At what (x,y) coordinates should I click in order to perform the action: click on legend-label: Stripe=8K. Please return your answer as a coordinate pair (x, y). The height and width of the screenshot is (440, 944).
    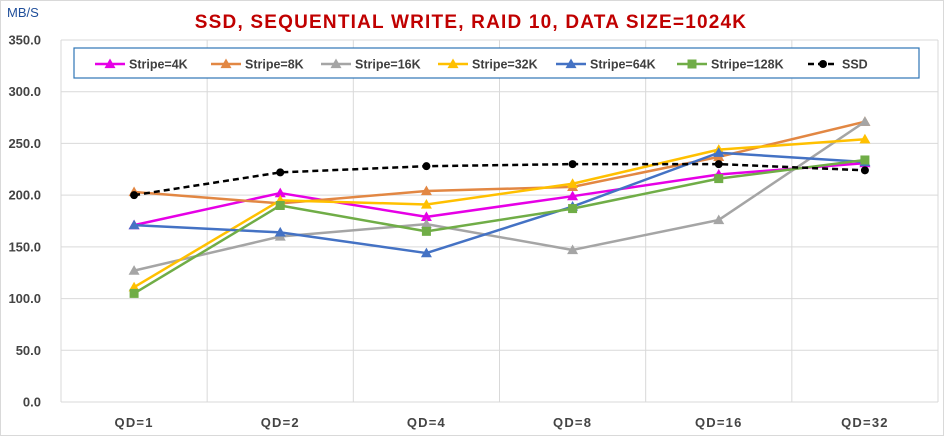
    Looking at the image, I should click on (274, 65).